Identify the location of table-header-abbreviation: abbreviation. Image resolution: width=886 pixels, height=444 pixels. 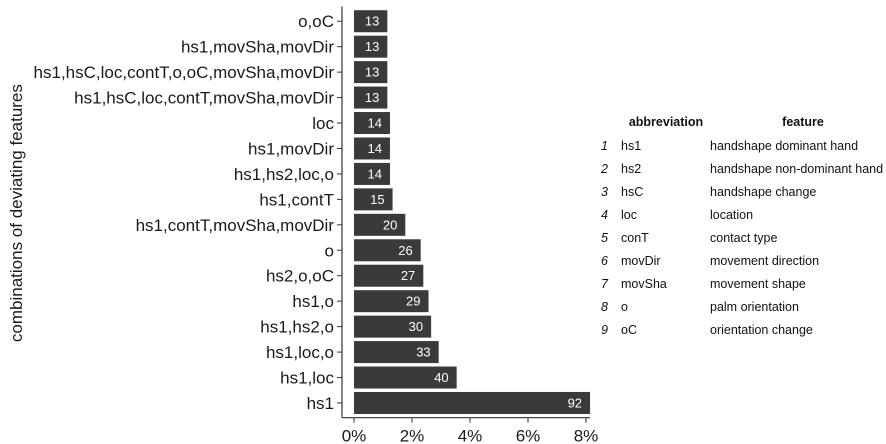
(666, 122).